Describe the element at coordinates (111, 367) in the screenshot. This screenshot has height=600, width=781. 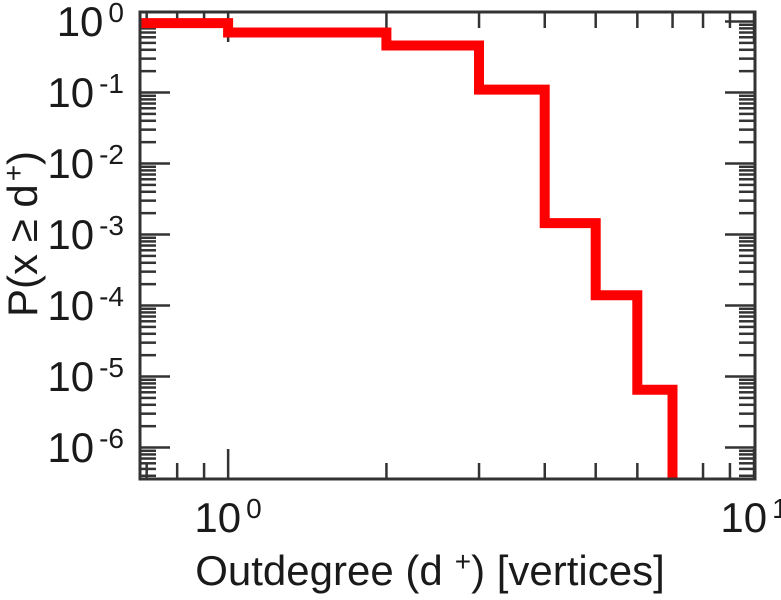
I see `tick-exponent: -5` at that location.